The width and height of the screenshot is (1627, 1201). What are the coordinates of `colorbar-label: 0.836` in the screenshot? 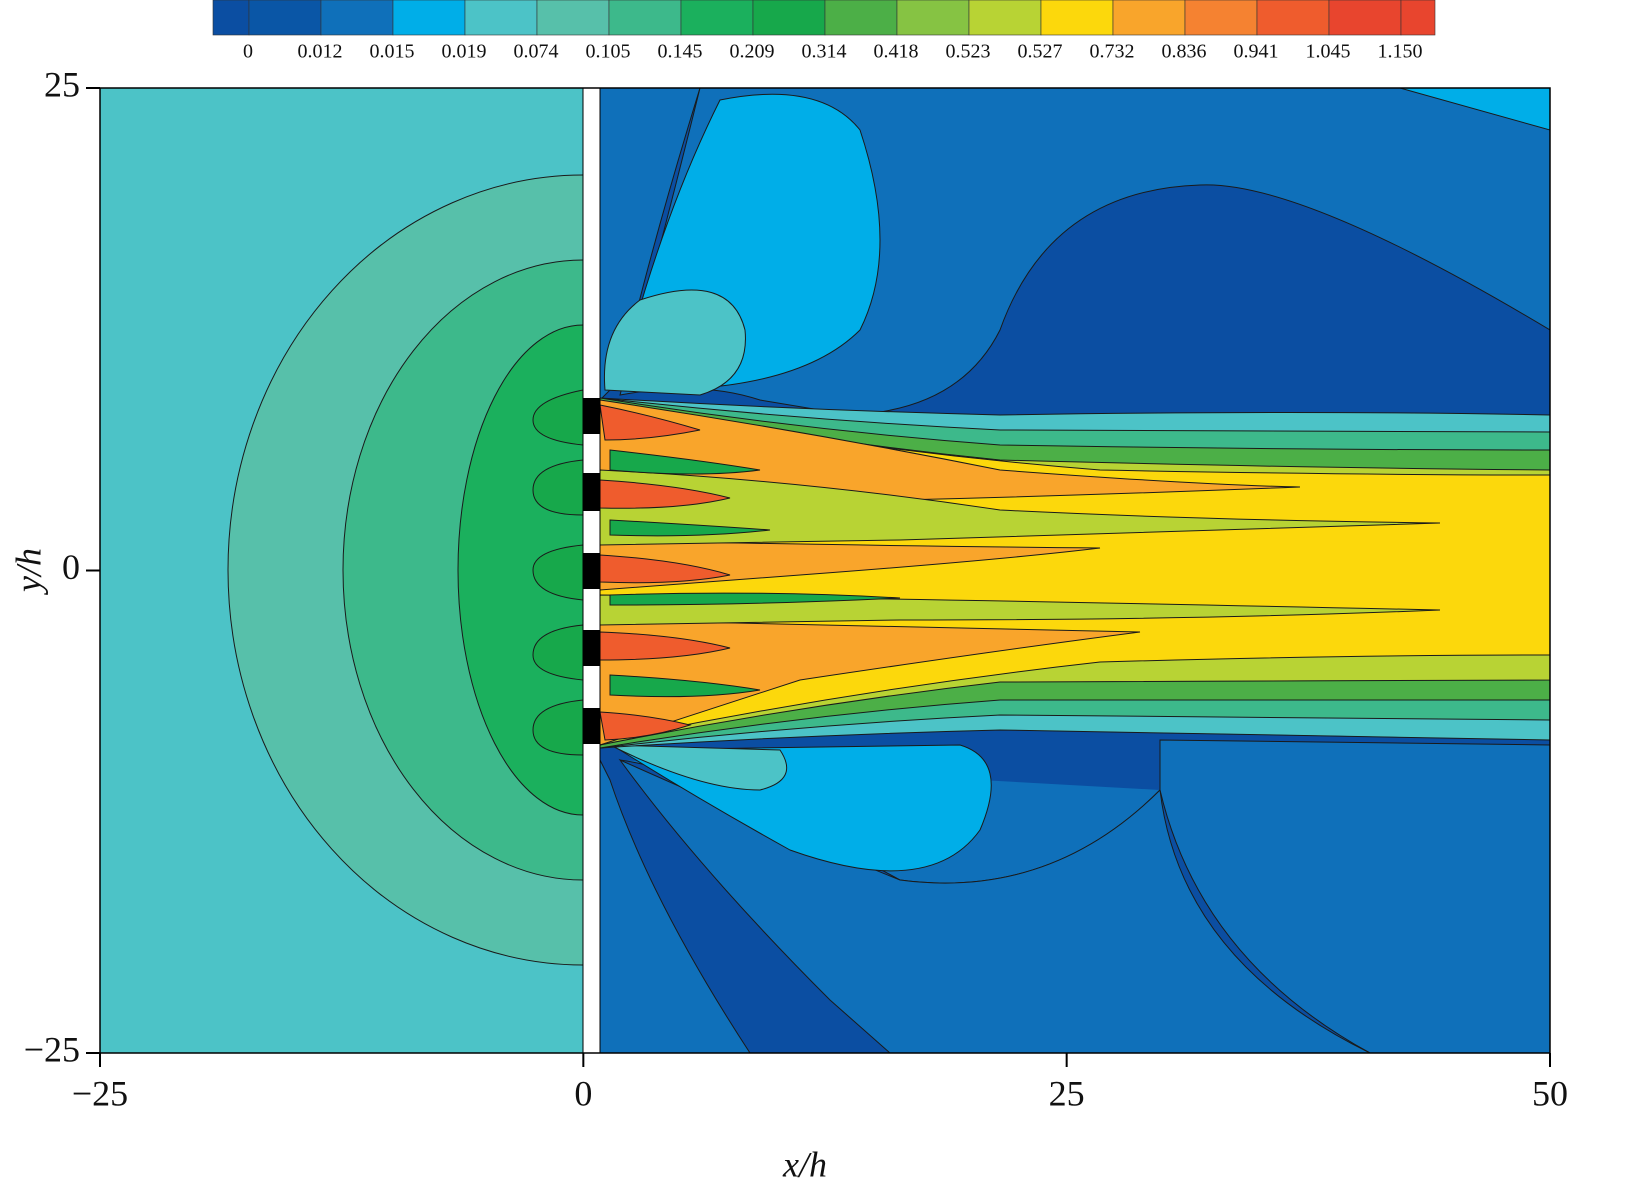 It's located at (1184, 52).